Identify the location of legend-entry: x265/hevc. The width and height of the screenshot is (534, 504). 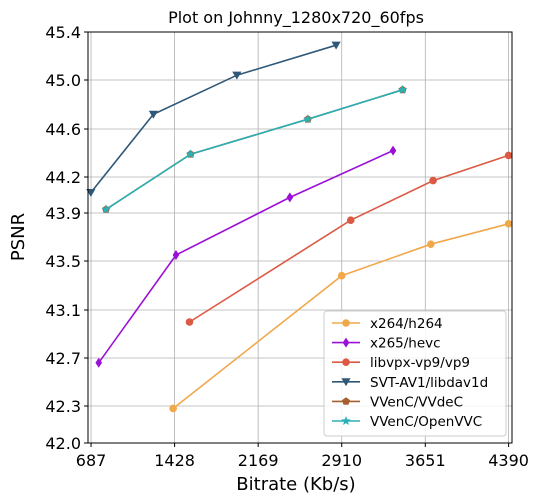
(386, 344).